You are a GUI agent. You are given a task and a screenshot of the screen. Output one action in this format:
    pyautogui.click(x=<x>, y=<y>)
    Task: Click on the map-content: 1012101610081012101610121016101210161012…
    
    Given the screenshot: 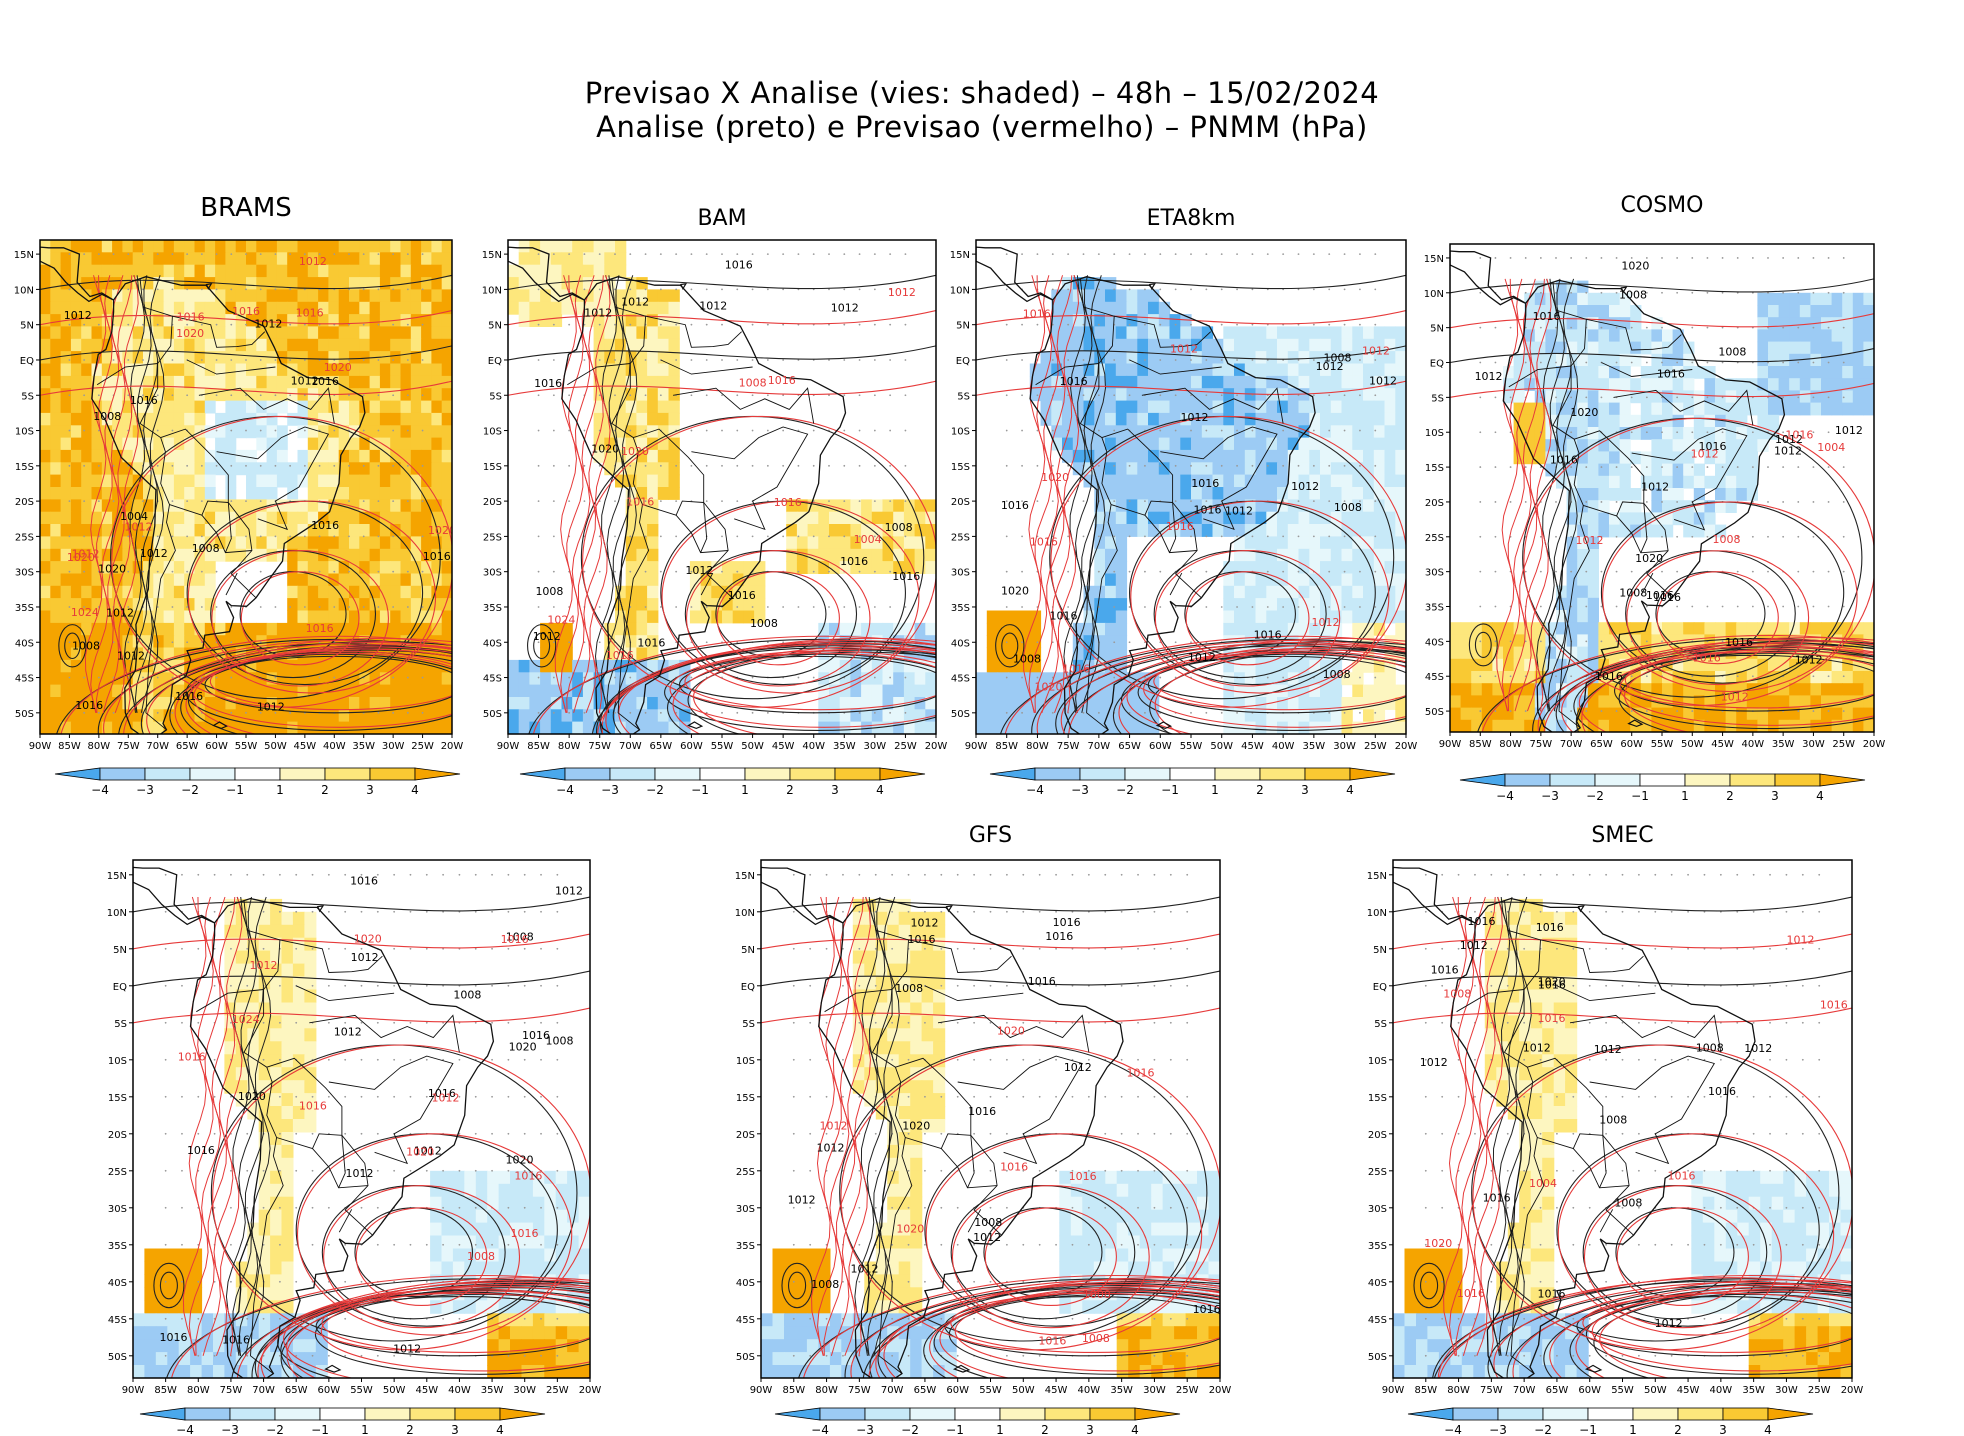 What is the action you would take?
    pyautogui.click(x=246, y=487)
    